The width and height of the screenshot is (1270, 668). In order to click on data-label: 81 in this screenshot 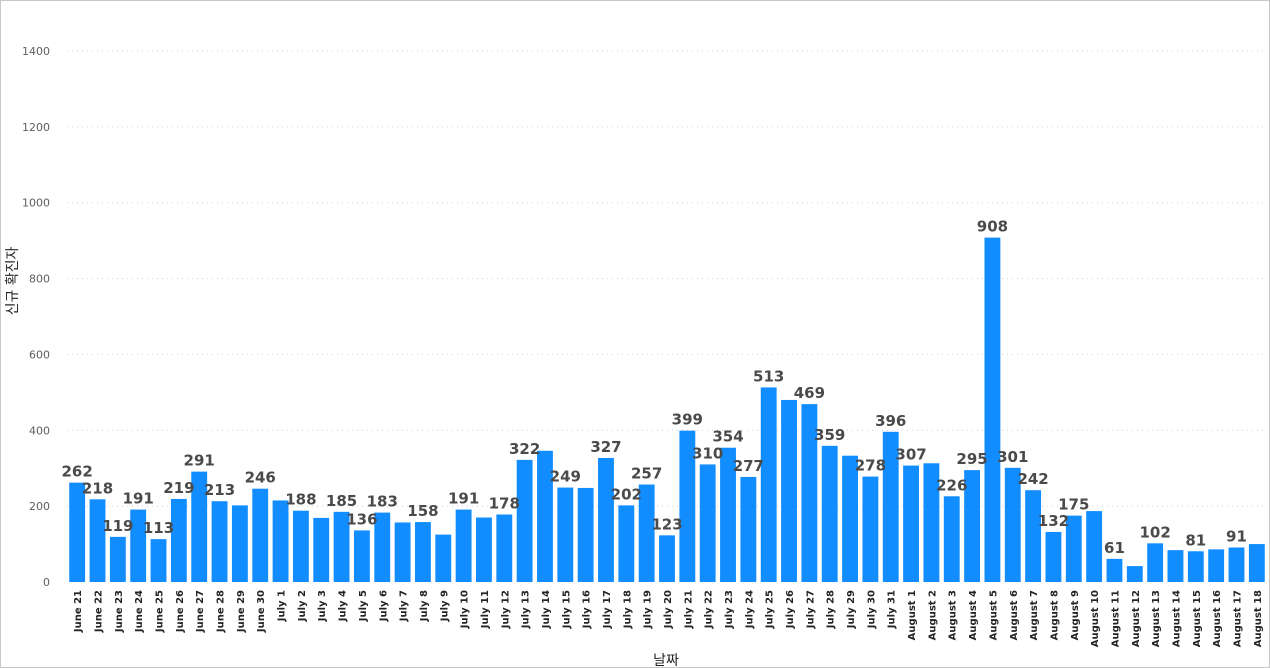, I will do `click(1195, 540)`.